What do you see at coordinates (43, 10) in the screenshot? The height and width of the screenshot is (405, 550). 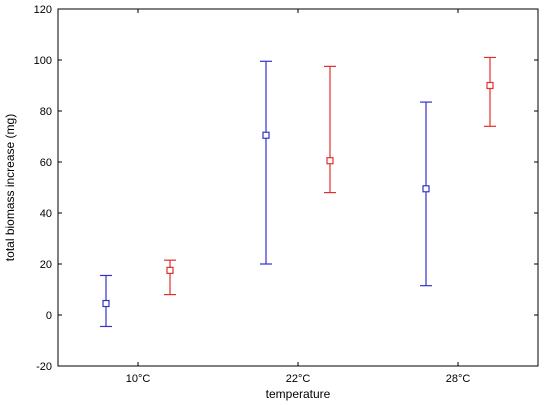 I see `y-tick-label-7: 120` at bounding box center [43, 10].